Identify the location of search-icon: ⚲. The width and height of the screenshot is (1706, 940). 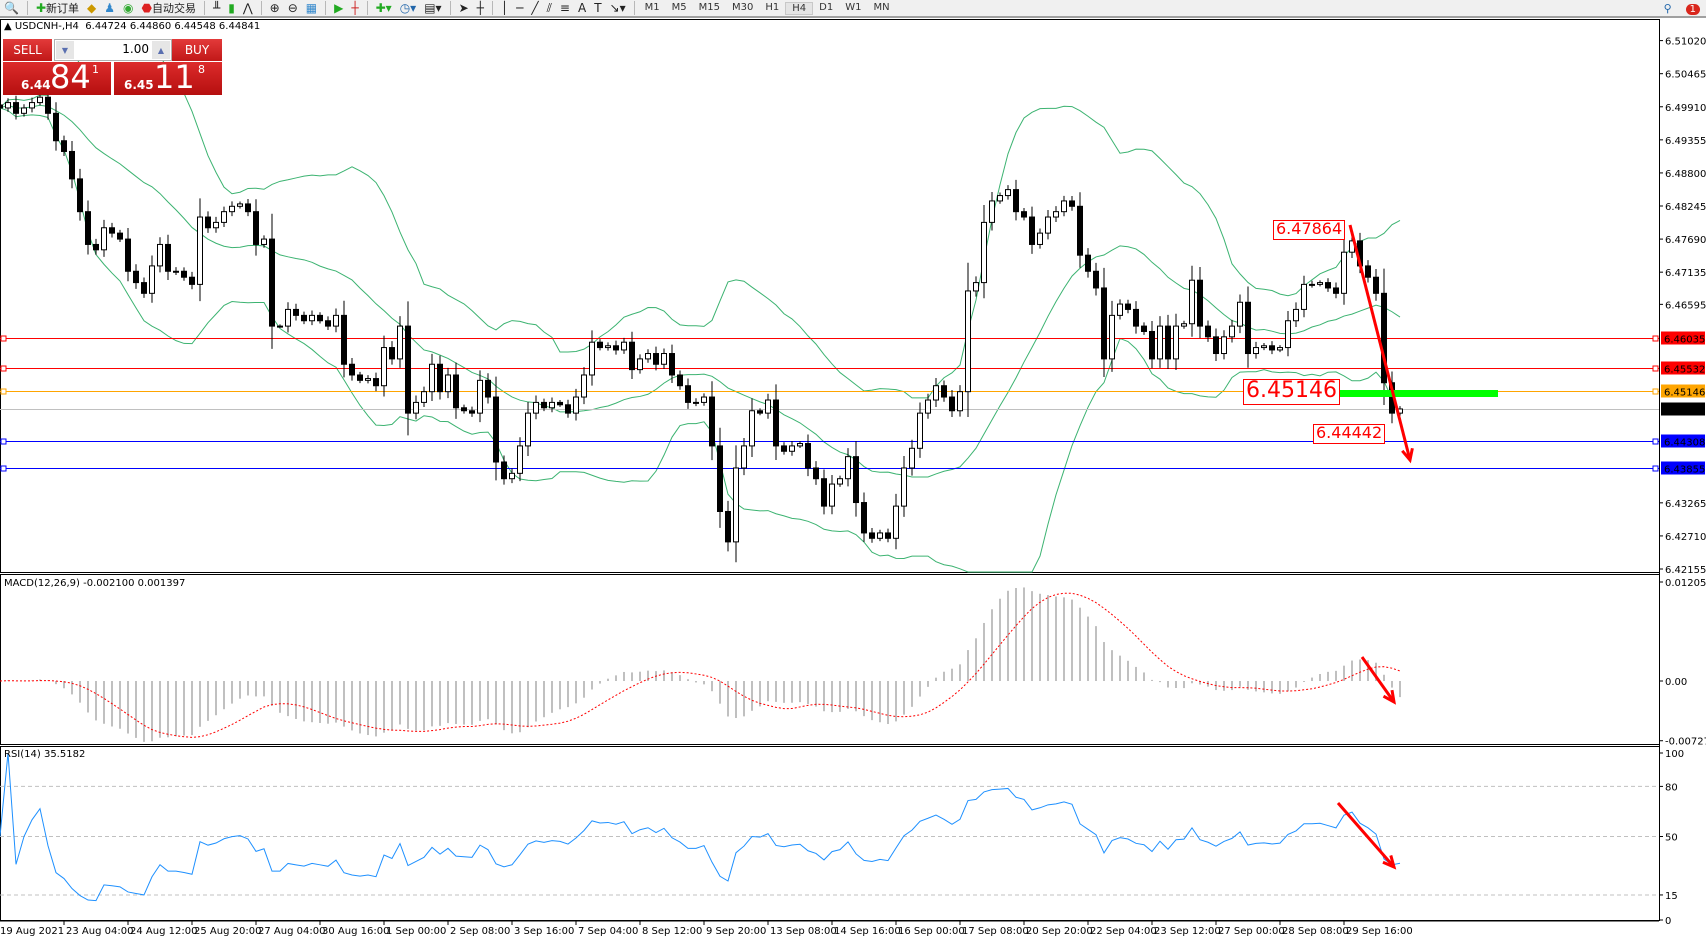
(1667, 8).